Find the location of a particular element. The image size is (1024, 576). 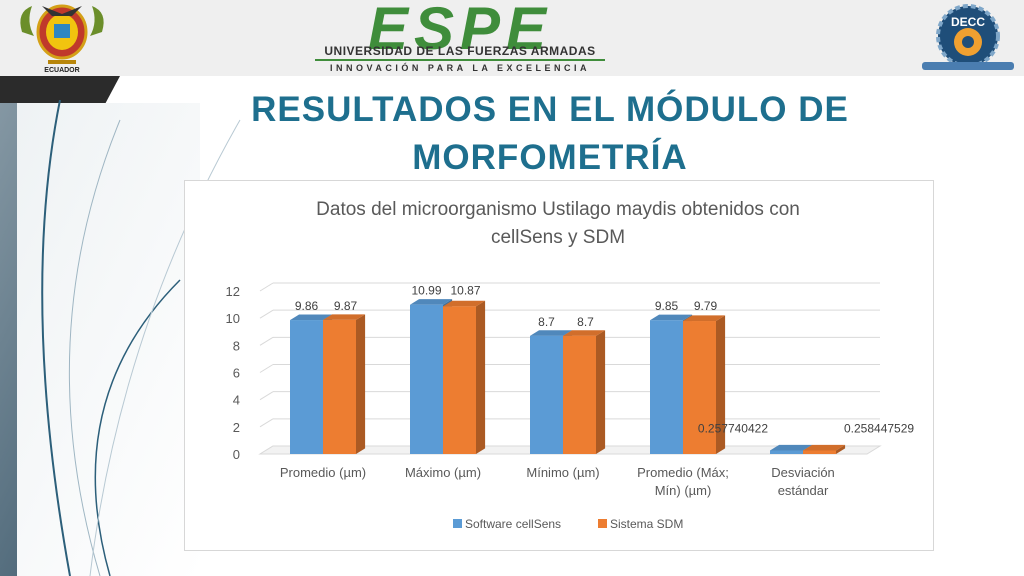

data-label: 10.87 is located at coordinates (465, 291).